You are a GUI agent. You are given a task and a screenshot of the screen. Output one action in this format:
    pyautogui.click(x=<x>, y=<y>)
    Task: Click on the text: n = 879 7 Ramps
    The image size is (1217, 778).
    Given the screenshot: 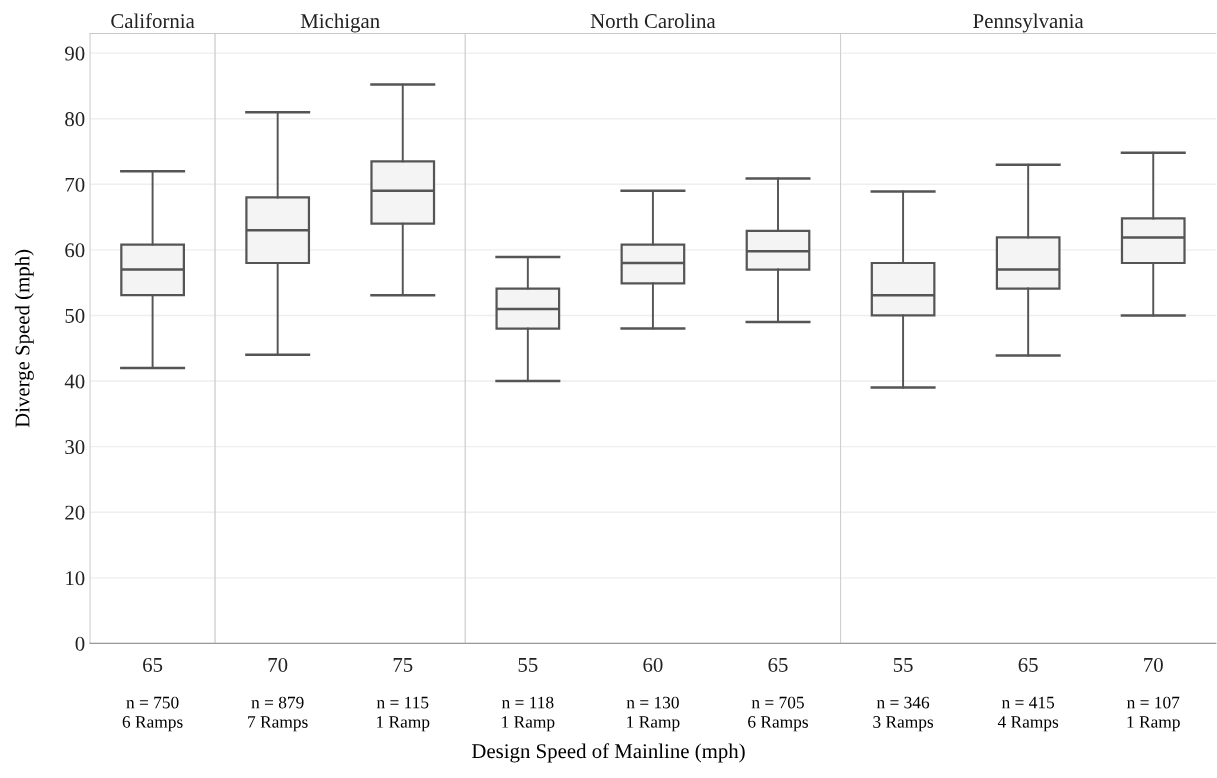 What is the action you would take?
    pyautogui.click(x=278, y=714)
    